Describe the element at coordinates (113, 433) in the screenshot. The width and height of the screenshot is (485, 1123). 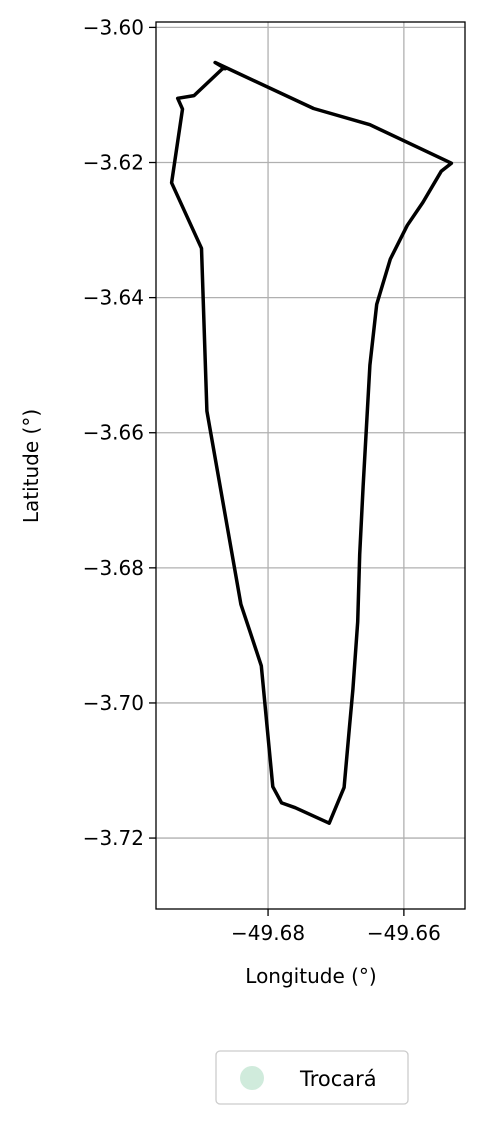
I see `y-tick-label-3: −3.66` at that location.